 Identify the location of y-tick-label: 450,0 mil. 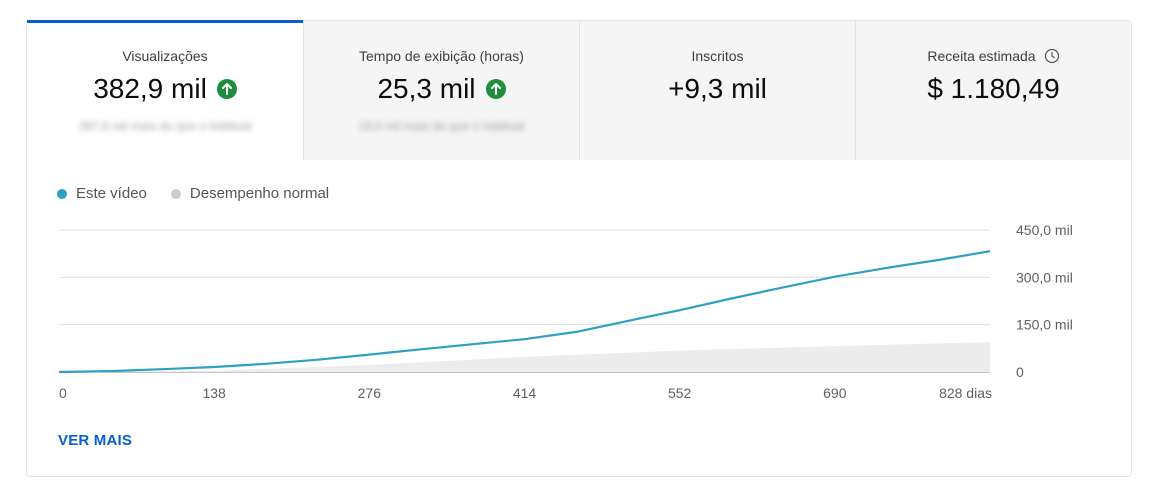
(1044, 230).